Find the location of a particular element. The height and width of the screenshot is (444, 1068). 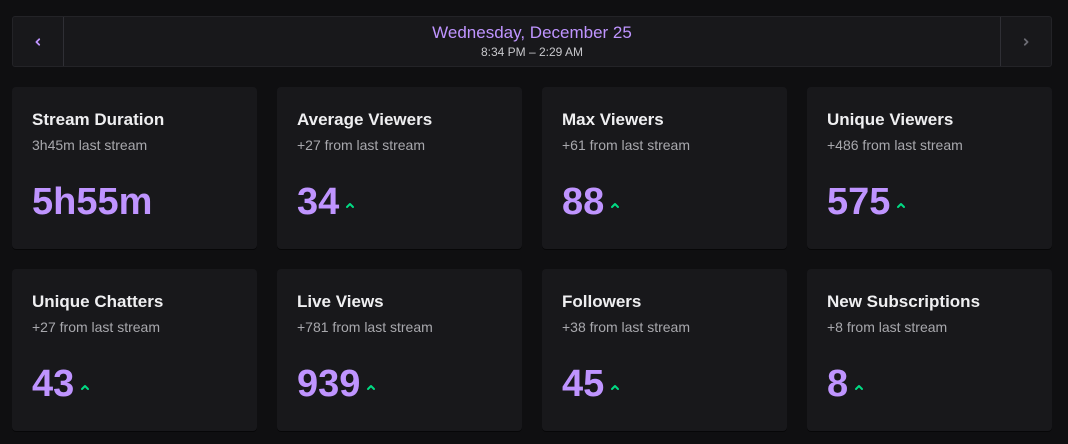

stat-value: 5h55m is located at coordinates (92, 202).